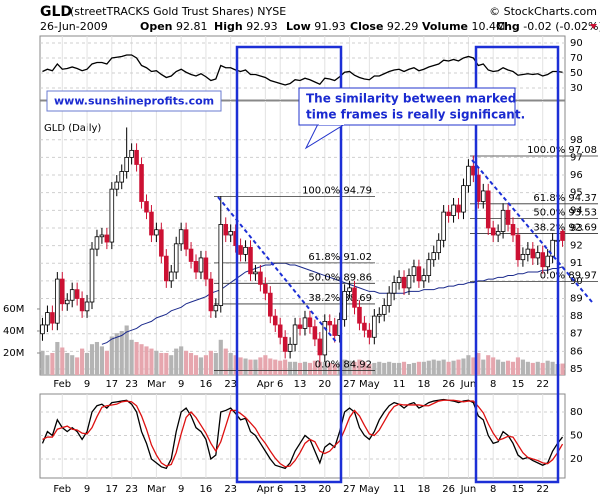 Image resolution: width=600 pixels, height=504 pixels. I want to click on y-tick-label: 95, so click(576, 193).